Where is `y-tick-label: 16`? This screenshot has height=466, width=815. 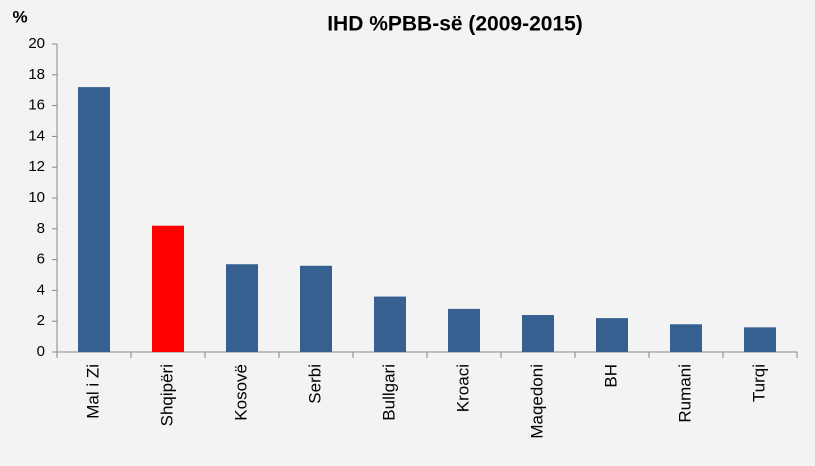
y-tick-label: 16 is located at coordinates (36, 105).